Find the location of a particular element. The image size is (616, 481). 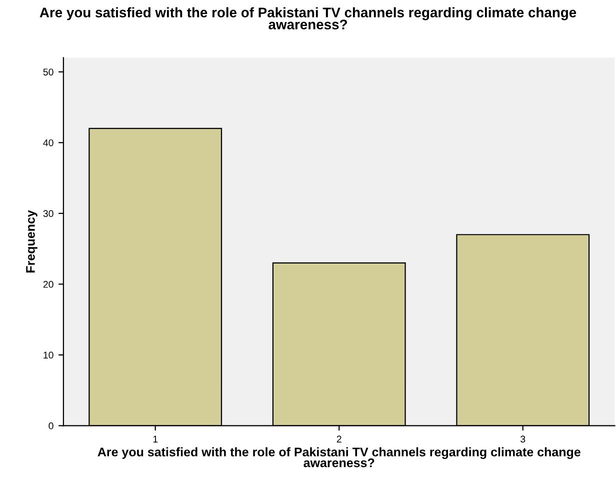

x-tick-label: 3 is located at coordinates (523, 439).